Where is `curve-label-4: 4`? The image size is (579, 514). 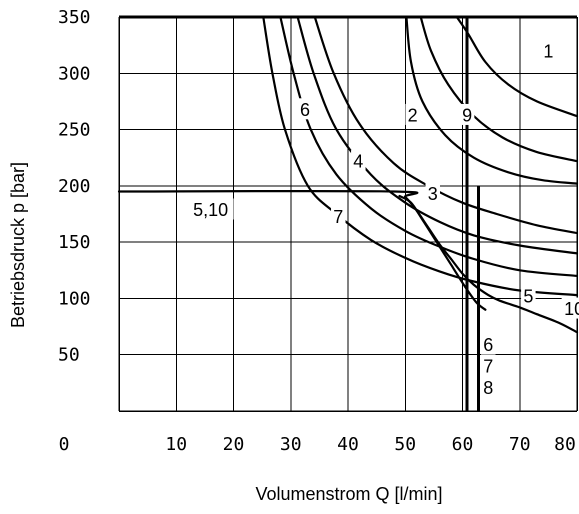
curve-label-4: 4 is located at coordinates (358, 162).